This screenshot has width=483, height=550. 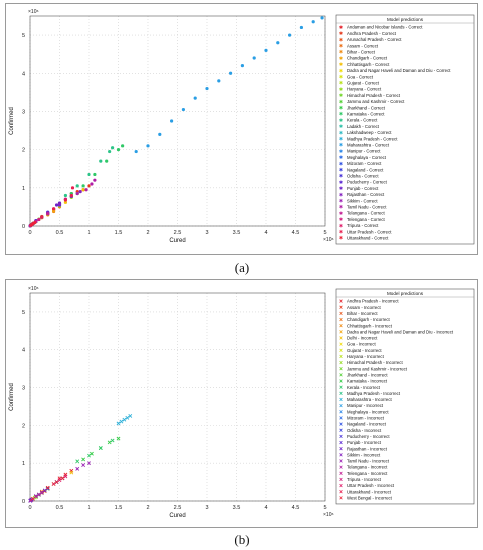 I want to click on legend-entry: Jharkhand - Incorrect, so click(x=367, y=374).